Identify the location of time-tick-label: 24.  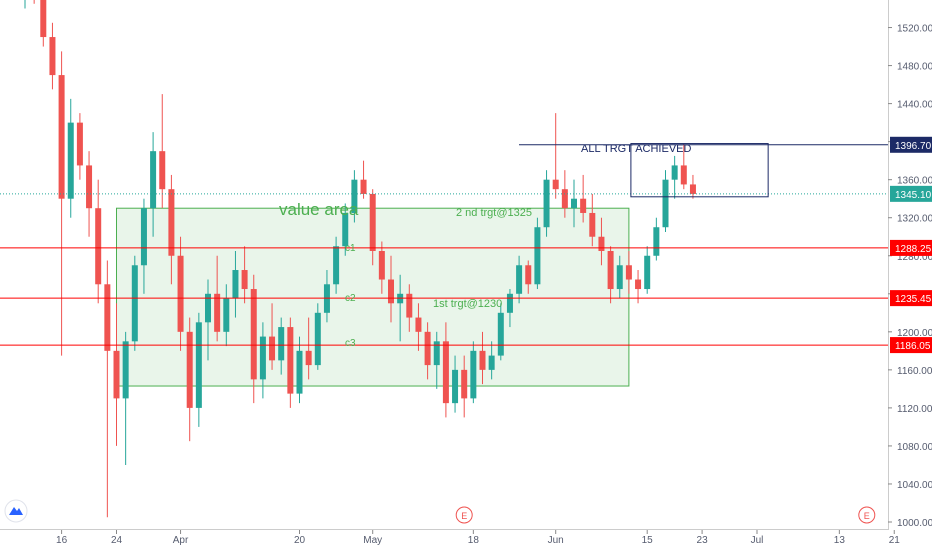
(117, 540).